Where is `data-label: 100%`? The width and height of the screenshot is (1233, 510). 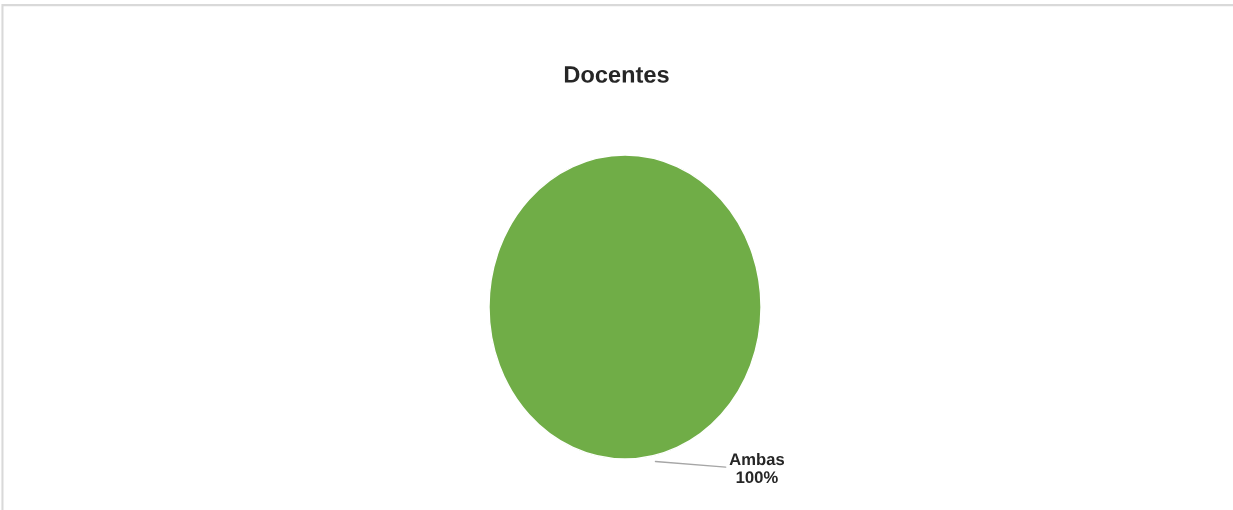 data-label: 100% is located at coordinates (757, 477).